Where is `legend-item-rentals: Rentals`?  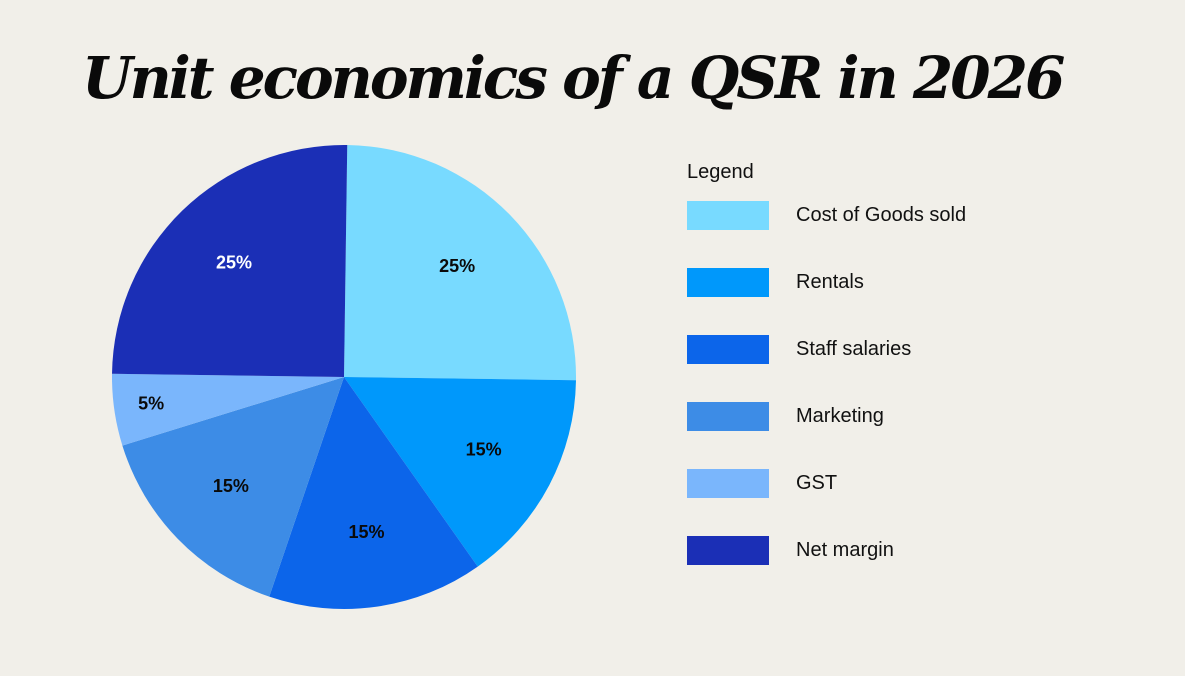 legend-item-rentals: Rentals is located at coordinates (897, 282).